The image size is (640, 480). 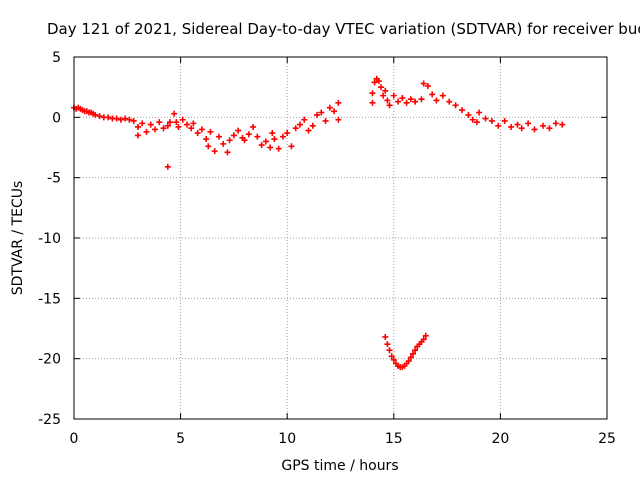 What do you see at coordinates (74, 439) in the screenshot?
I see `x-tick-label: 0` at bounding box center [74, 439].